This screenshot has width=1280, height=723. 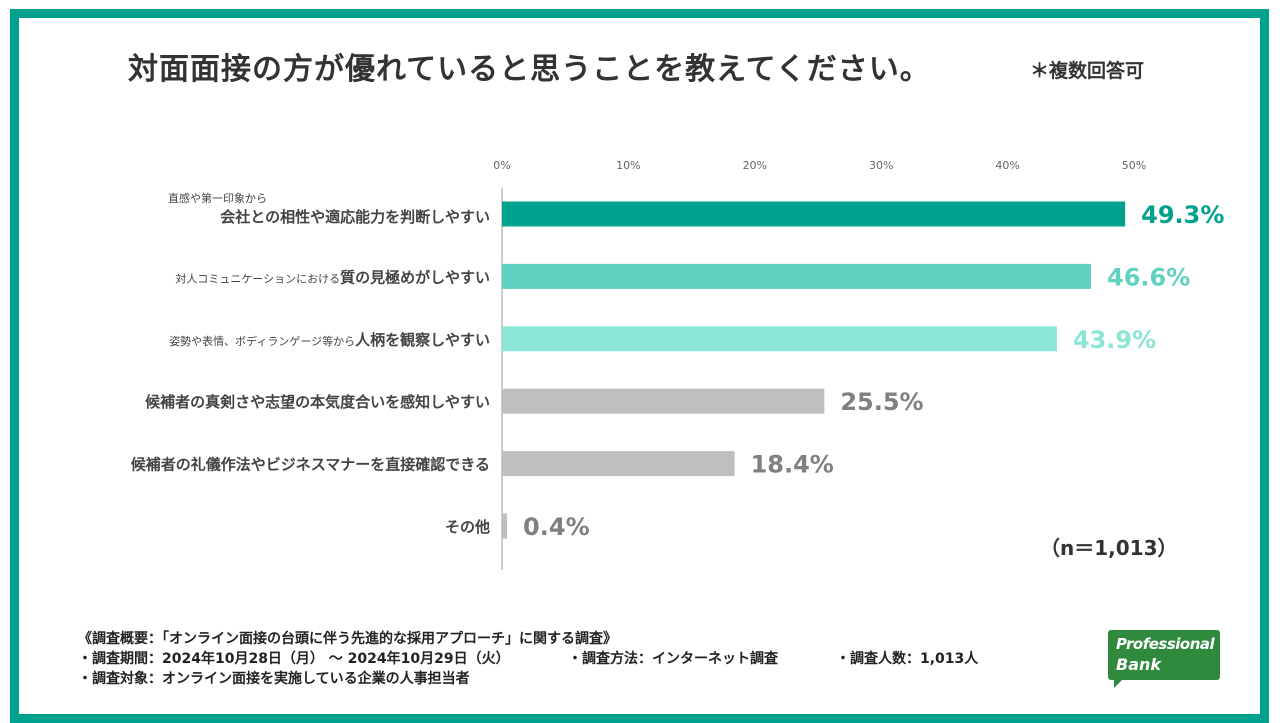 What do you see at coordinates (274, 679) in the screenshot?
I see `survey-target: ・調査対象：オンライン面接を実施している企業の人事担当者` at bounding box center [274, 679].